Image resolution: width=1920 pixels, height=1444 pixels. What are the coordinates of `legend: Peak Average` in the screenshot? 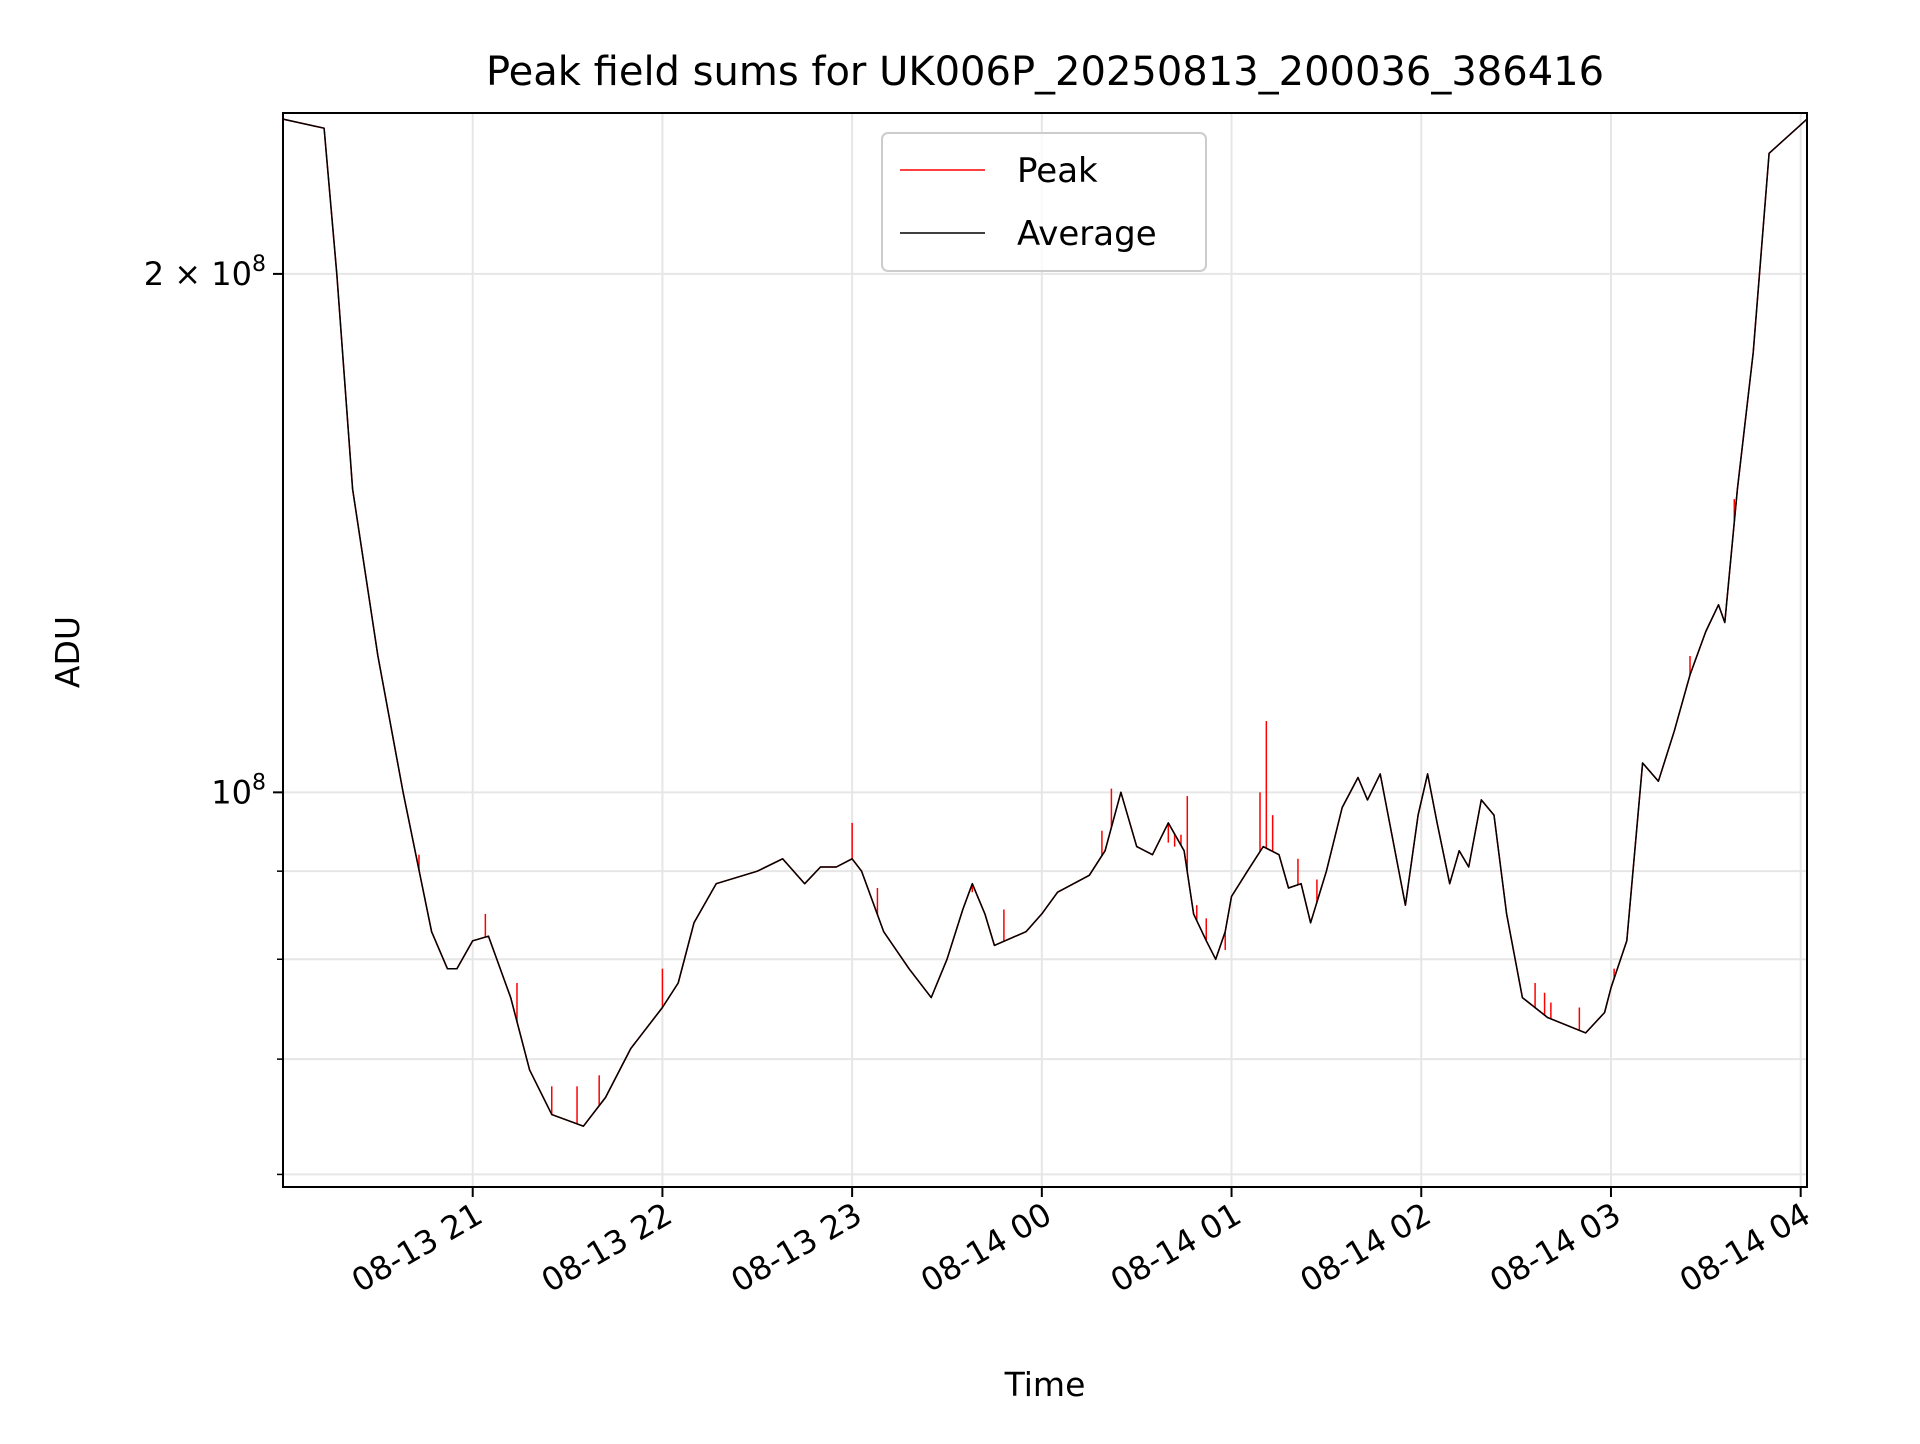 It's located at (1044, 202).